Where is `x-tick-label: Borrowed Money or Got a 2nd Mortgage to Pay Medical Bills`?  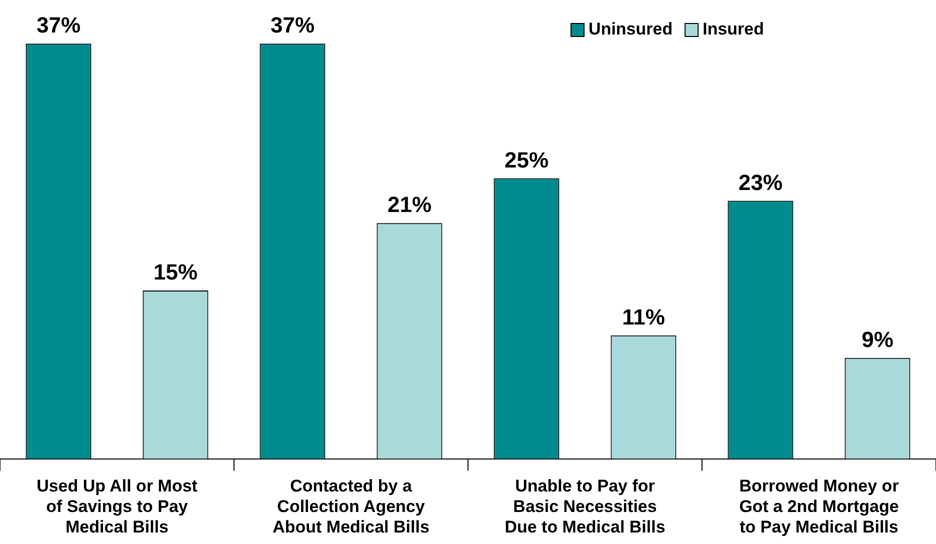
x-tick-label: Borrowed Money or Got a 2nd Mortgage to Pay Medical Bills is located at coordinates (819, 506).